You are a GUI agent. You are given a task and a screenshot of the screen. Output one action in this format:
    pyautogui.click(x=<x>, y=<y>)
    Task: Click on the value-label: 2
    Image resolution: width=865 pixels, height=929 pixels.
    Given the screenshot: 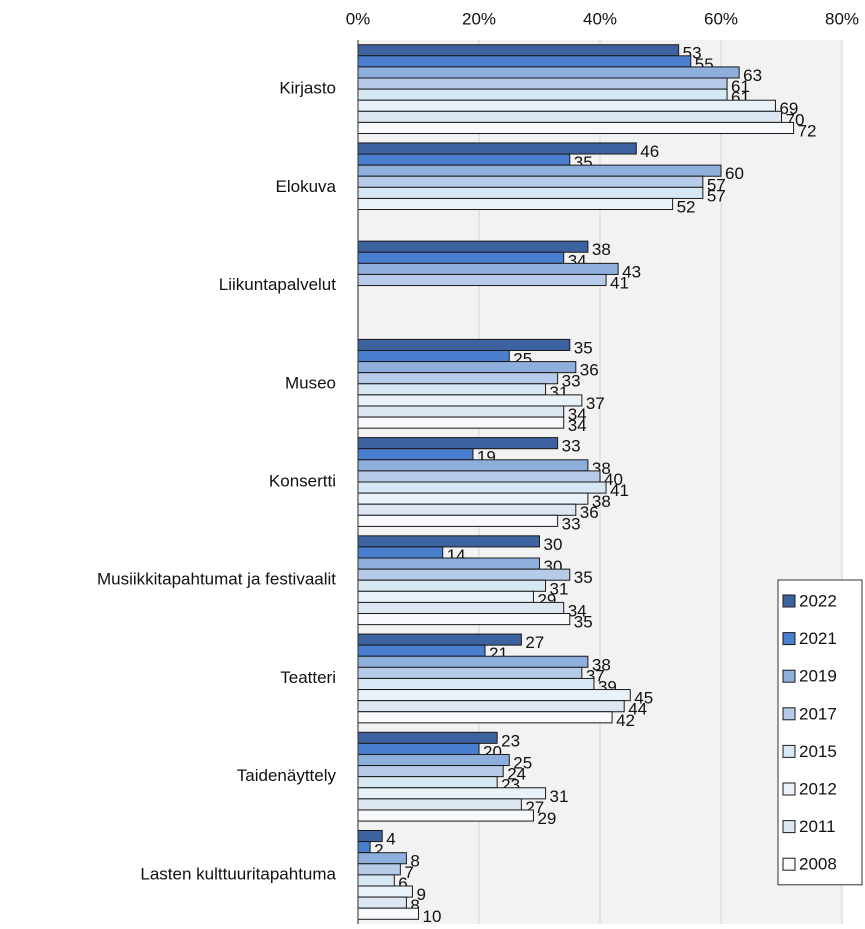 What is the action you would take?
    pyautogui.click(x=378, y=850)
    